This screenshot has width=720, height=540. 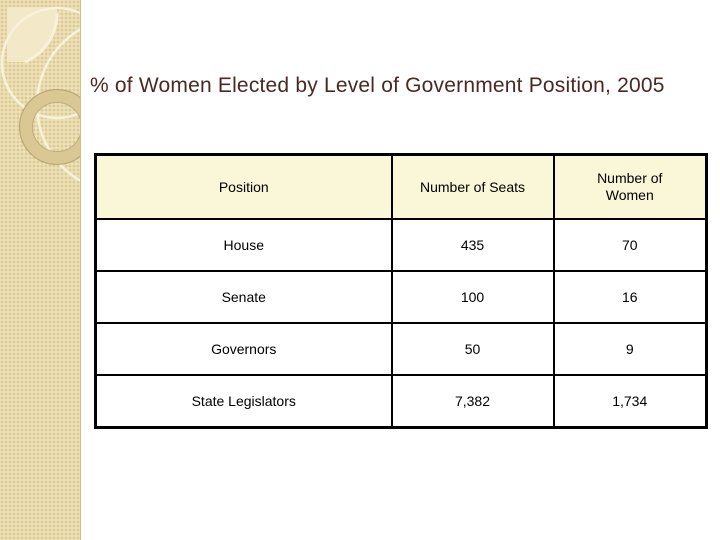 I want to click on decor-ring-inner-edge, so click(x=56, y=127).